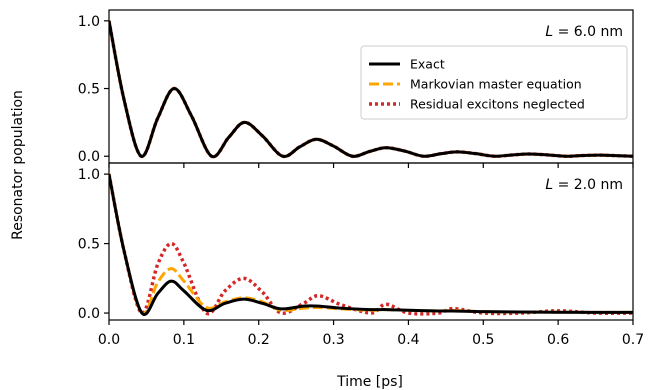 The height and width of the screenshot is (390, 658). Describe the element at coordinates (408, 340) in the screenshot. I see `bottom-x-tick-label: 0.4` at that location.